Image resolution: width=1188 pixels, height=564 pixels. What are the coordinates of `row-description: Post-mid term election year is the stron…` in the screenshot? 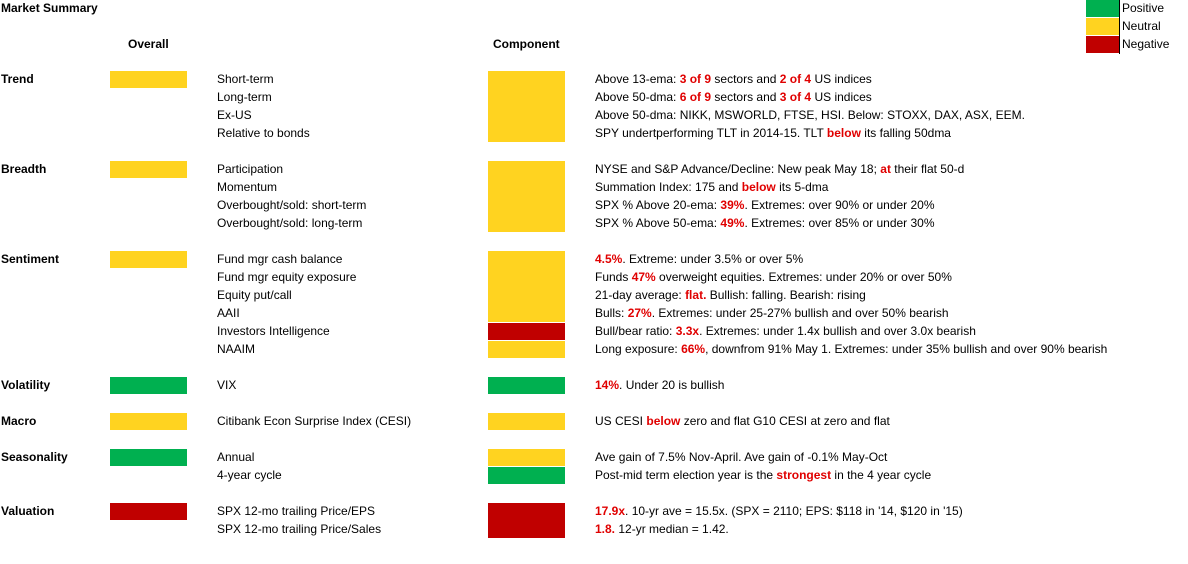 It's located at (763, 475).